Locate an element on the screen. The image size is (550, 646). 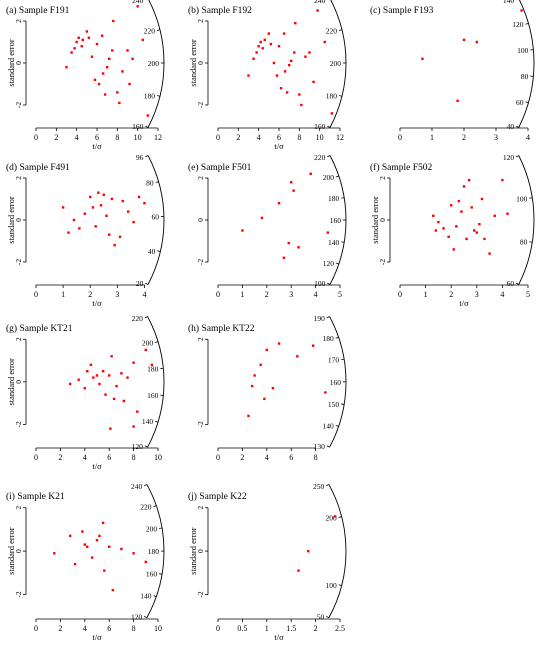
panel-title: (c) Sample F193 is located at coordinates (402, 10).